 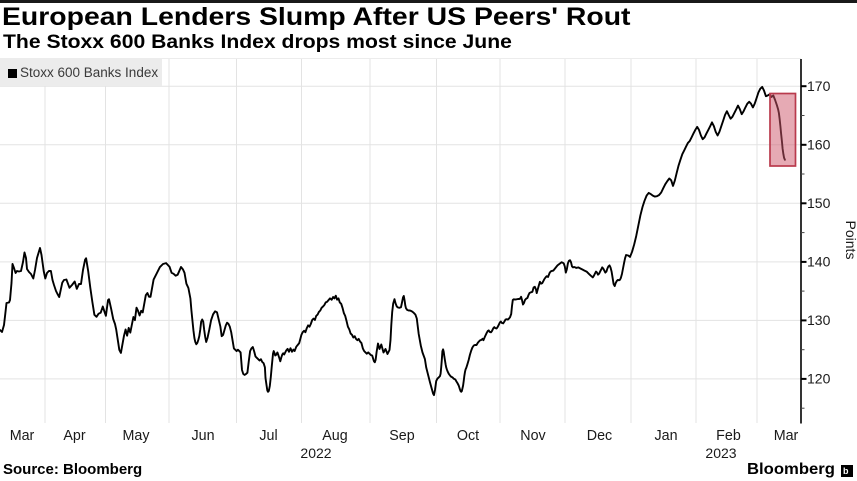 I want to click on svg-text: May, so click(x=136, y=436).